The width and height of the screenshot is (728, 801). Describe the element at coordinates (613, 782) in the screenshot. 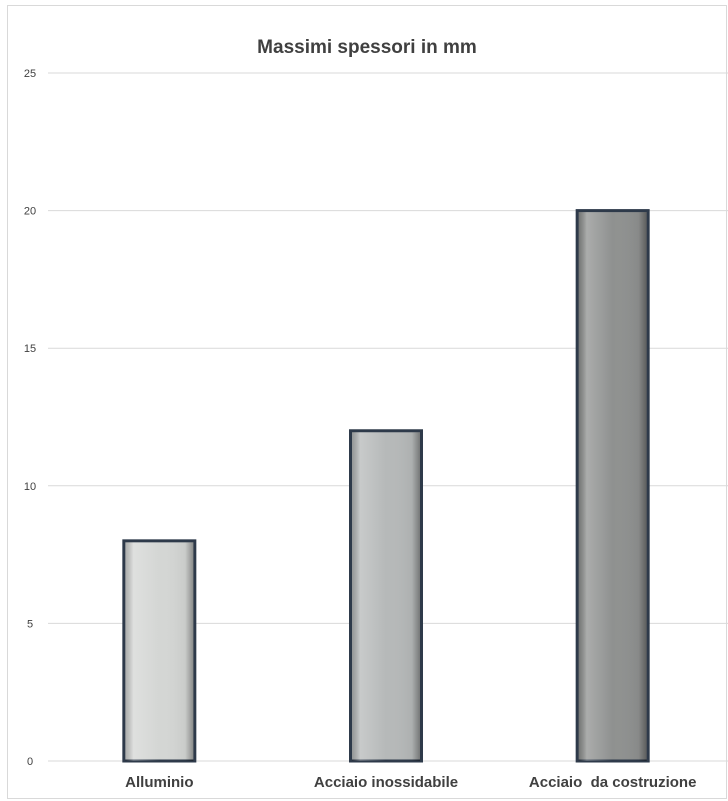

I see `x-tick-label: Acciaio da costruzione` at that location.